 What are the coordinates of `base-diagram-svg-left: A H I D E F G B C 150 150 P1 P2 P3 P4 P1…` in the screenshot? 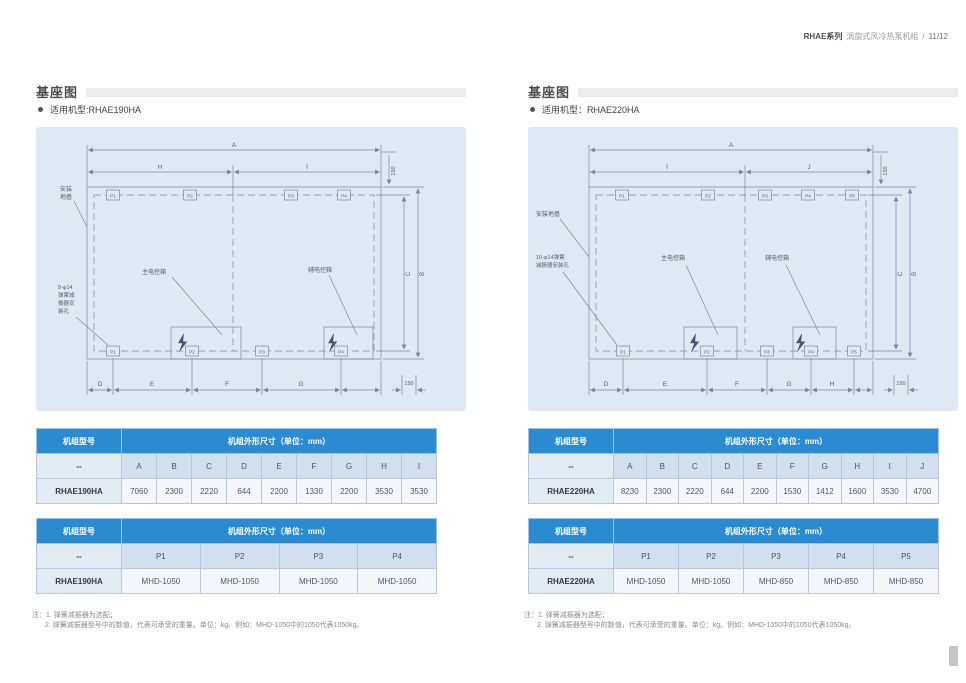 It's located at (242, 268).